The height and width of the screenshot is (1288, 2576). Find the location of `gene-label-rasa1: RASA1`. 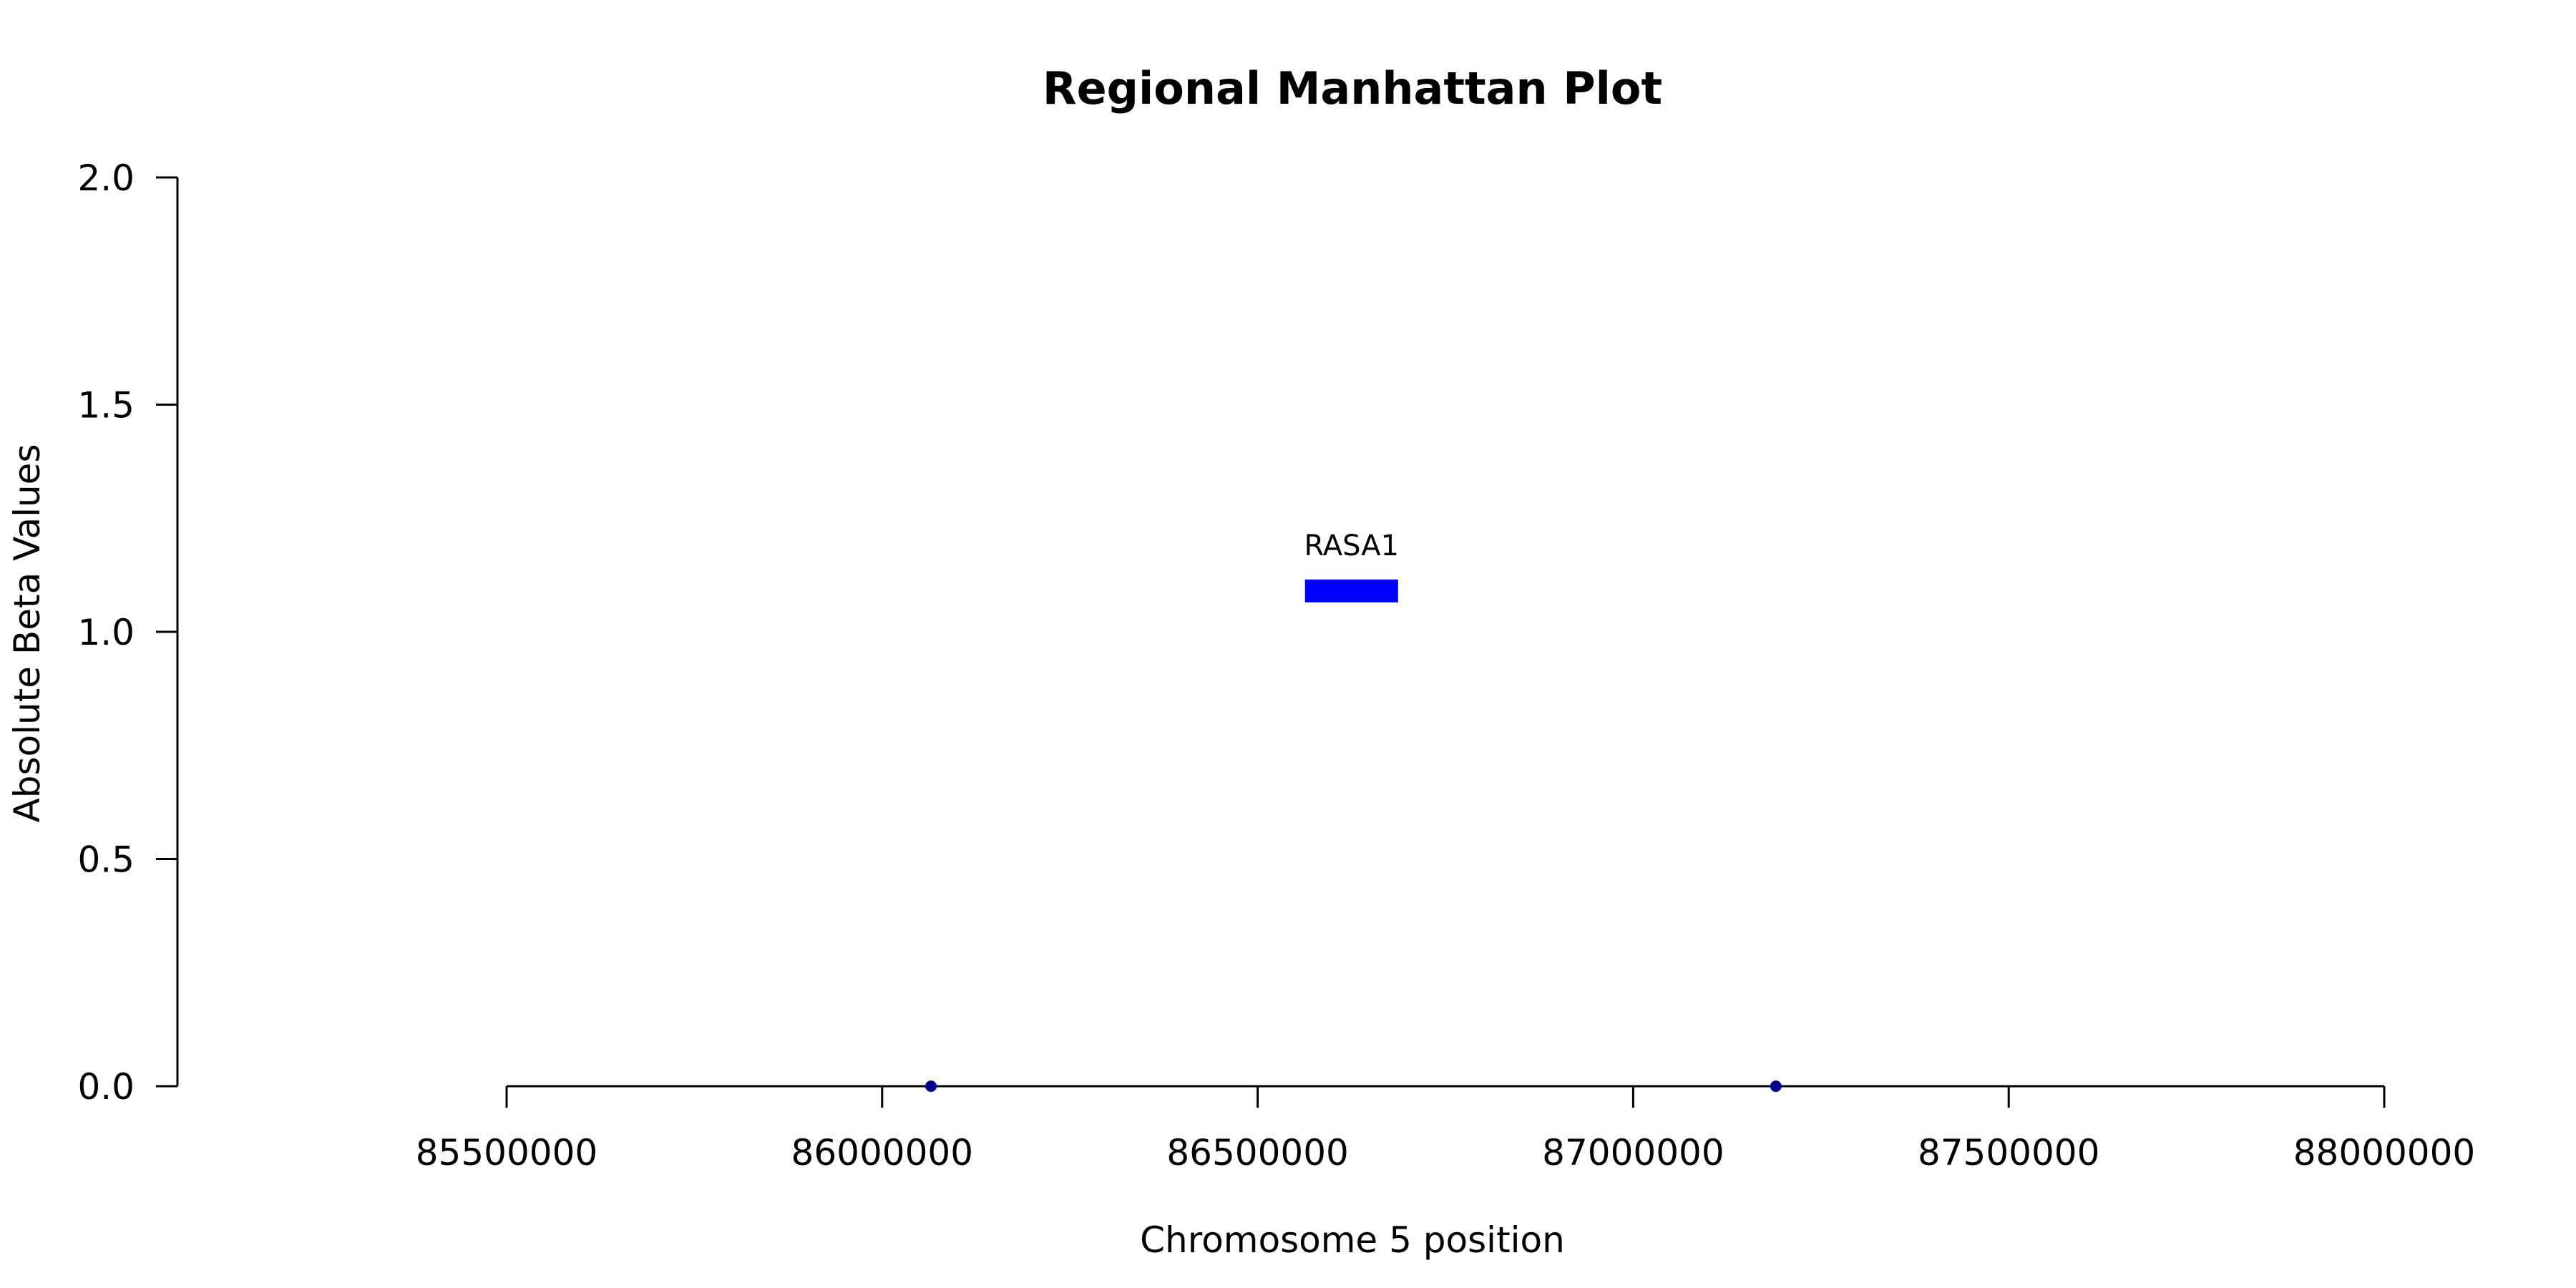

gene-label-rasa1: RASA1 is located at coordinates (1351, 546).